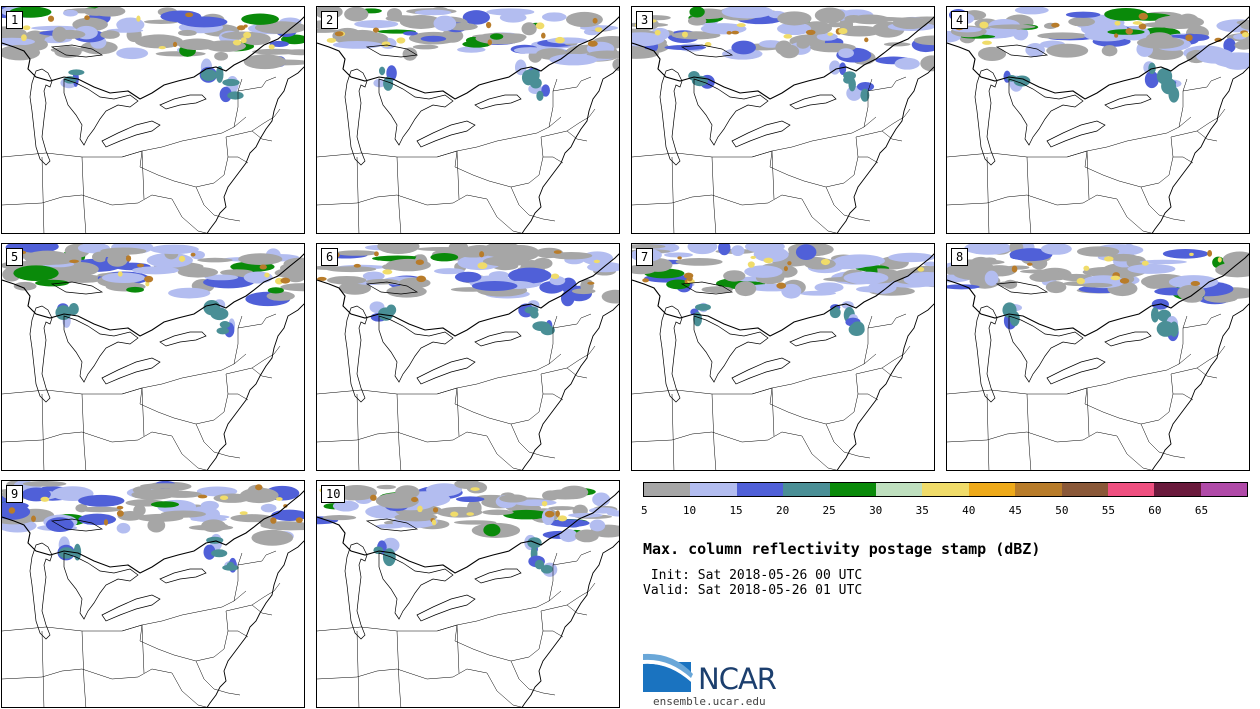 This screenshot has height=709, width=1260. I want to click on ensemble-member-panel: 2, so click(468, 120).